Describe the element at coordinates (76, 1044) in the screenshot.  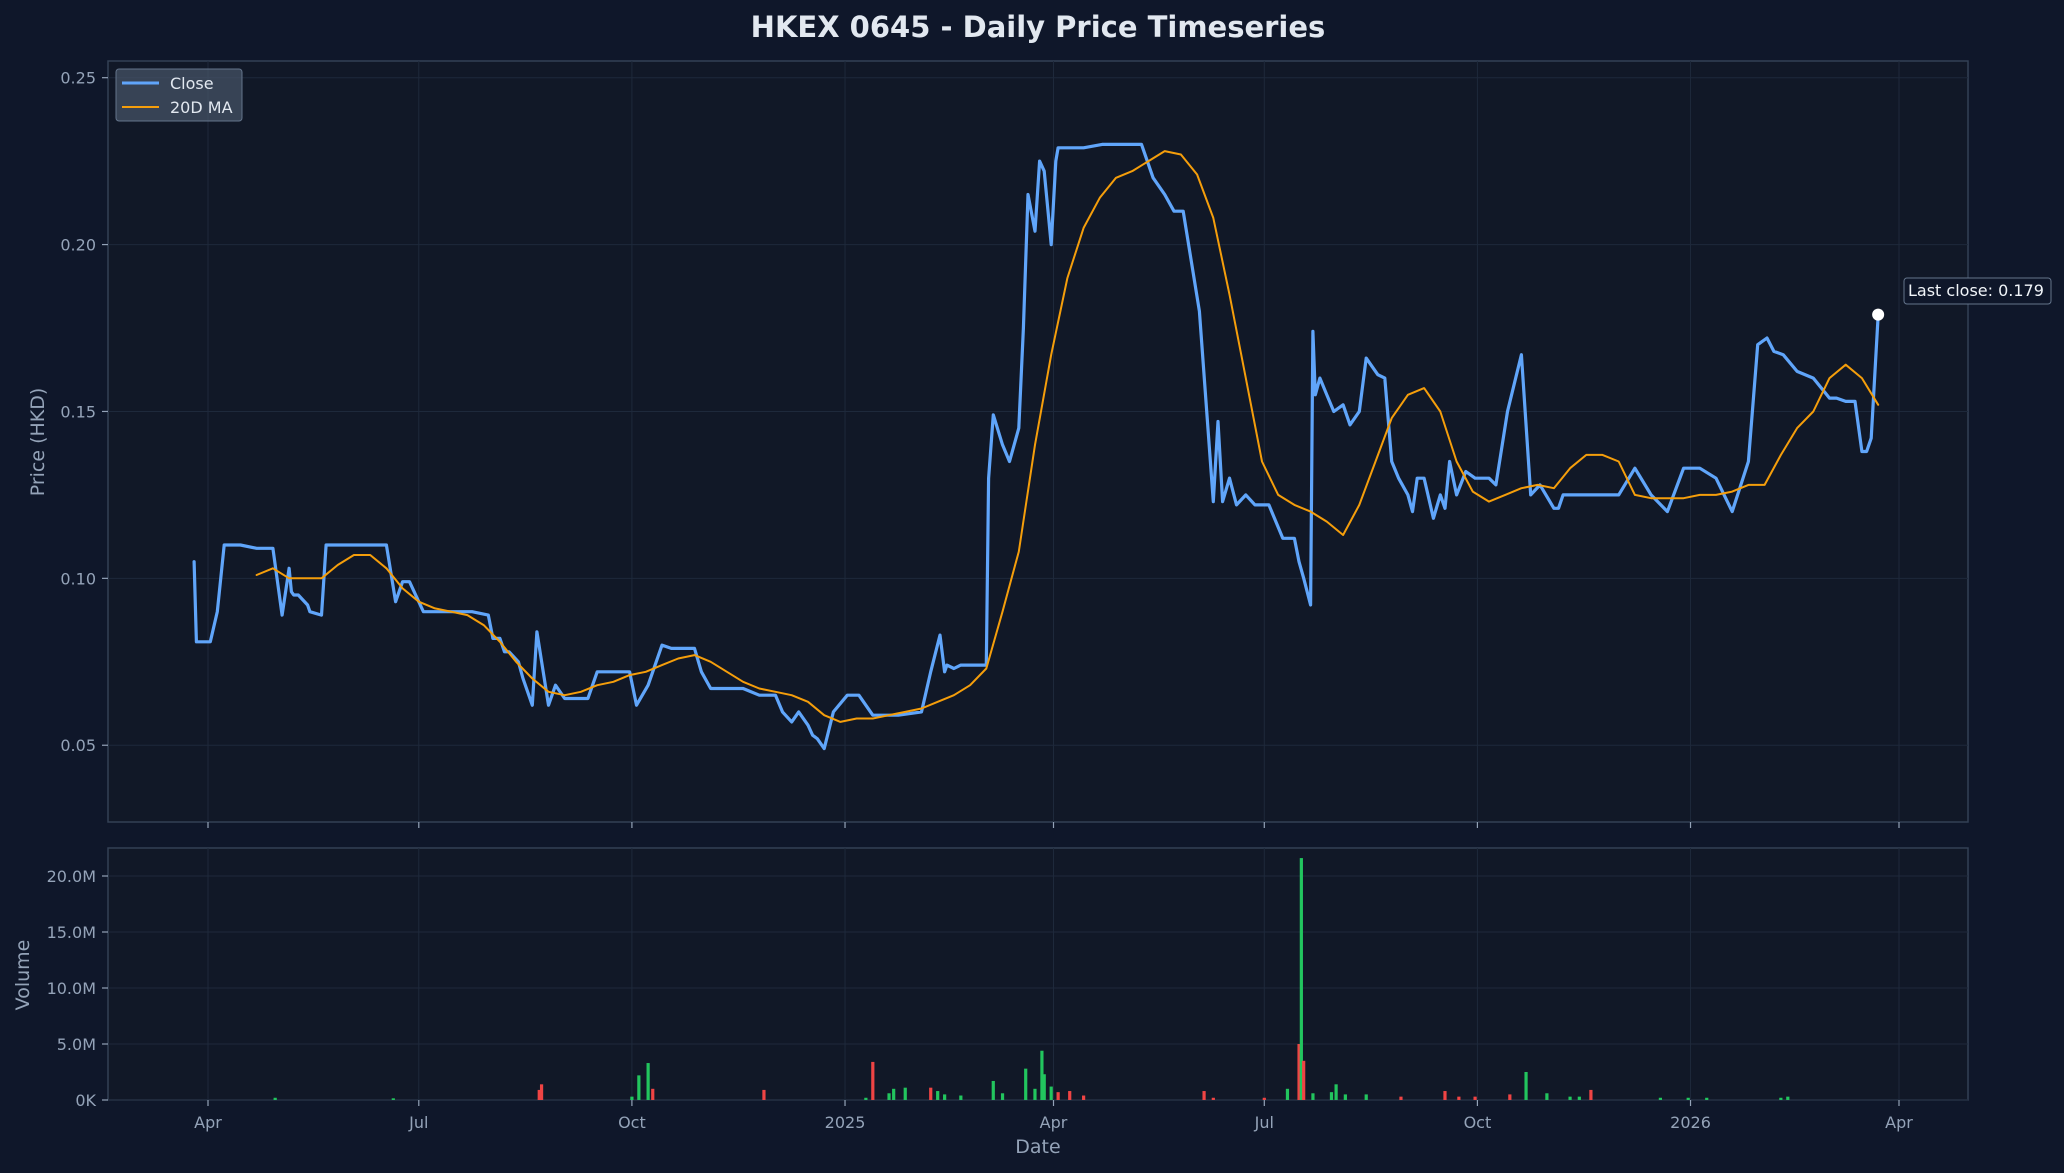
I see `volume-y-tick-label: 5.0M` at that location.